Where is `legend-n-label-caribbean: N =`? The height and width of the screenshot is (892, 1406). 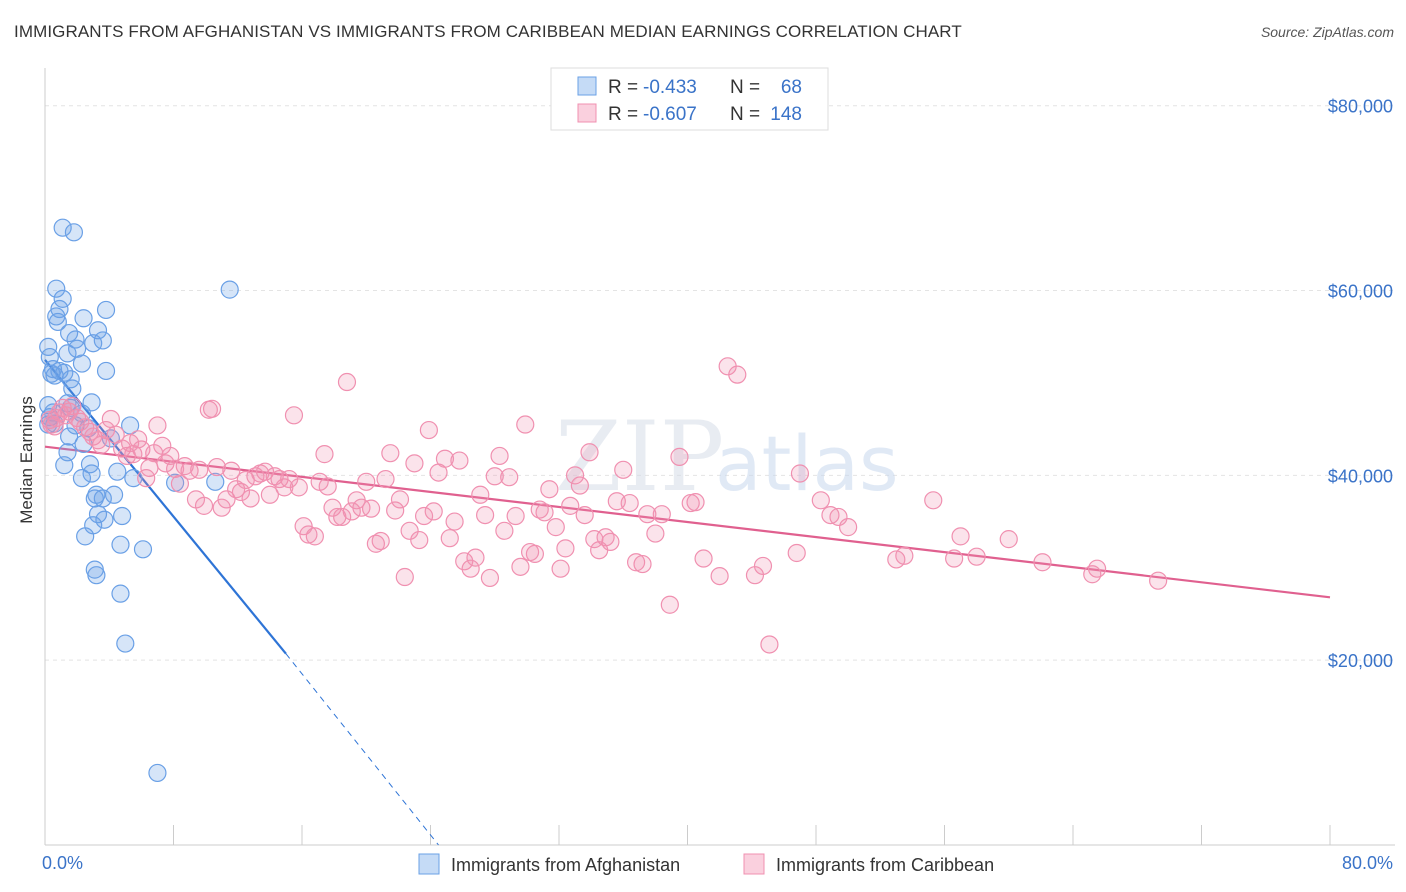
legend-n-label-caribbean: N = is located at coordinates (745, 114).